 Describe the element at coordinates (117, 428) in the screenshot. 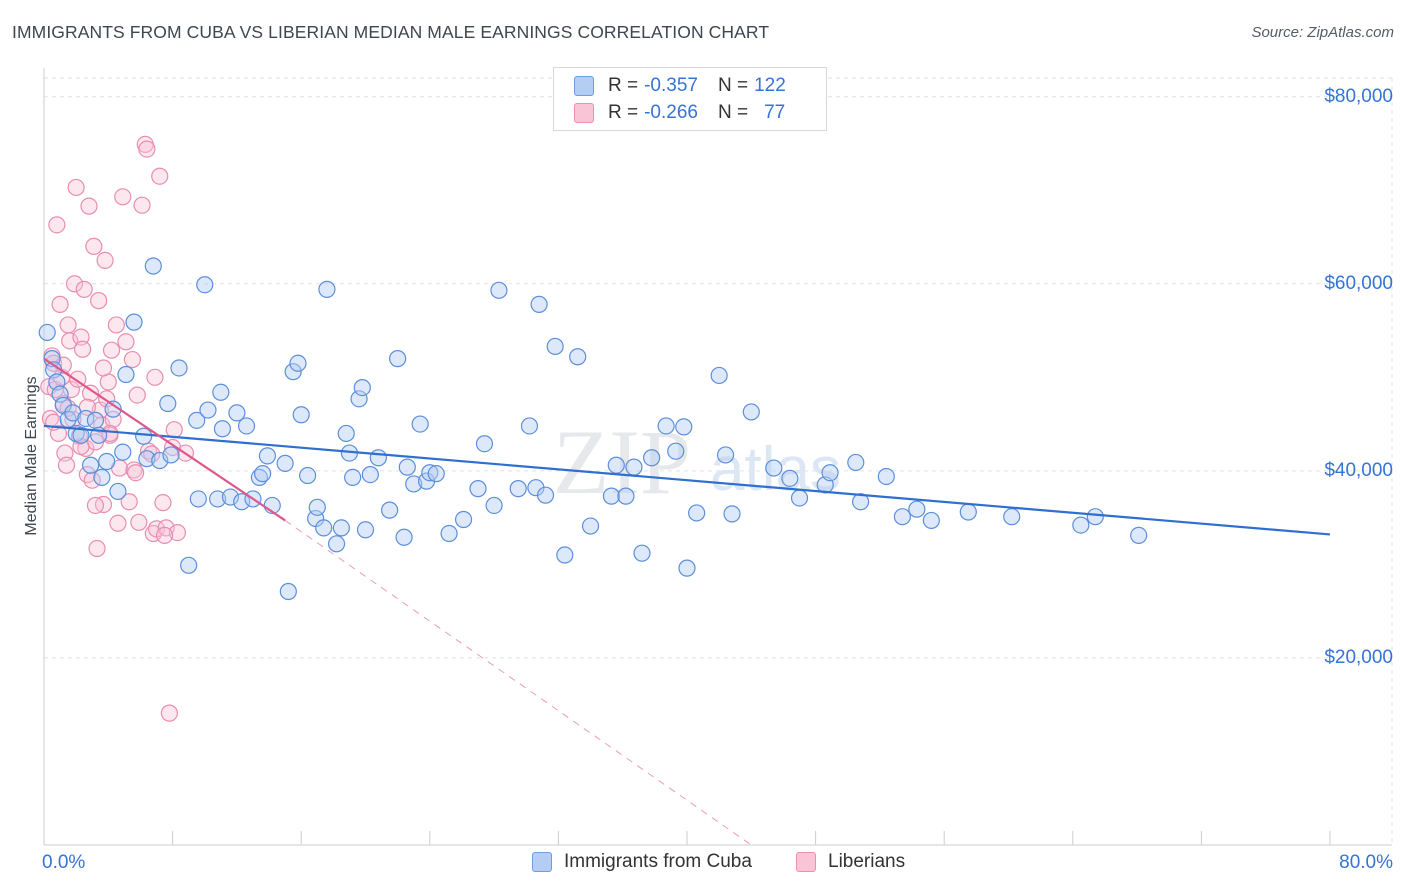

I see `series-liberians` at that location.